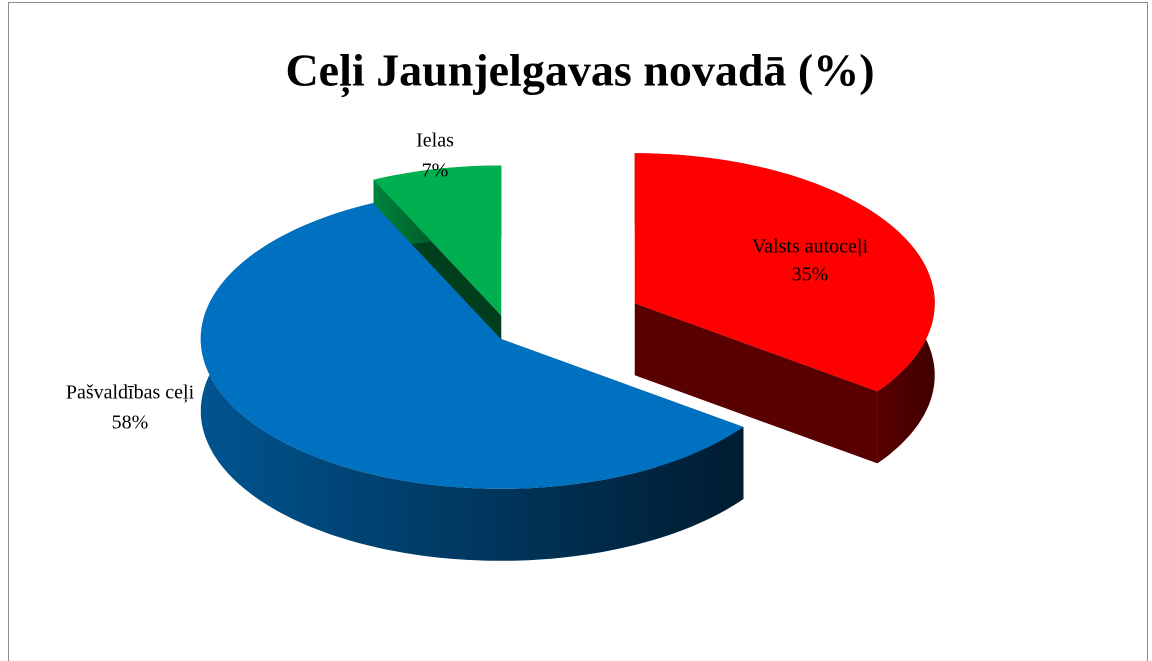 The width and height of the screenshot is (1152, 661). Describe the element at coordinates (435, 141) in the screenshot. I see `slice-label: Ielas` at that location.